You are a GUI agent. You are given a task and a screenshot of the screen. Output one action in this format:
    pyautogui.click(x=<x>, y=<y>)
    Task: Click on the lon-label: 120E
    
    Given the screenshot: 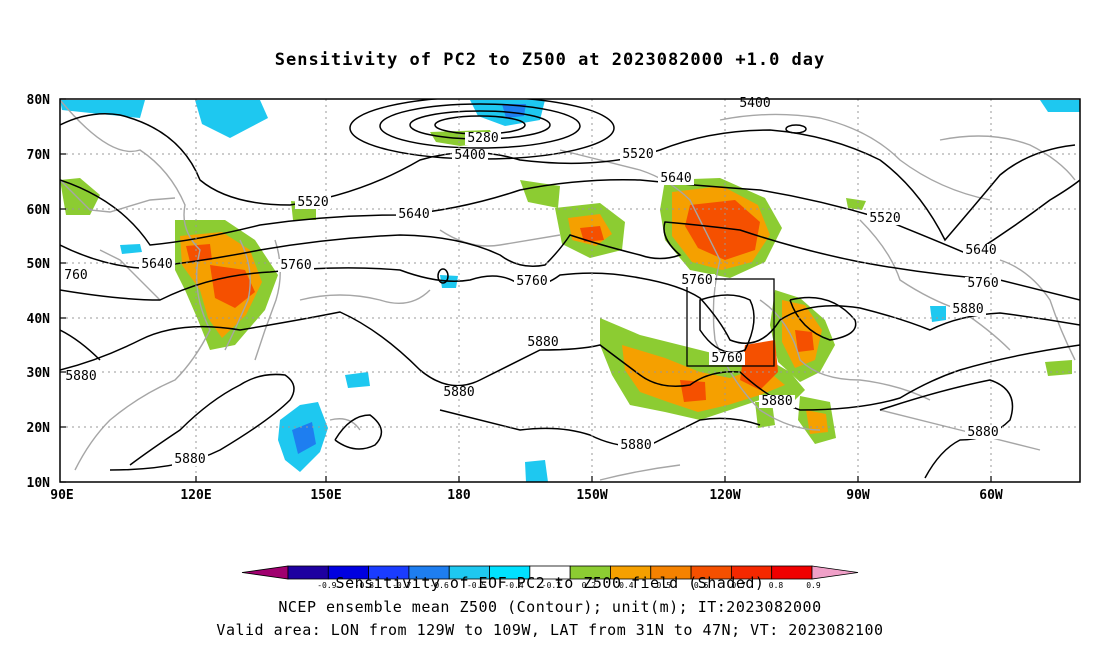 What is the action you would take?
    pyautogui.click(x=195, y=495)
    